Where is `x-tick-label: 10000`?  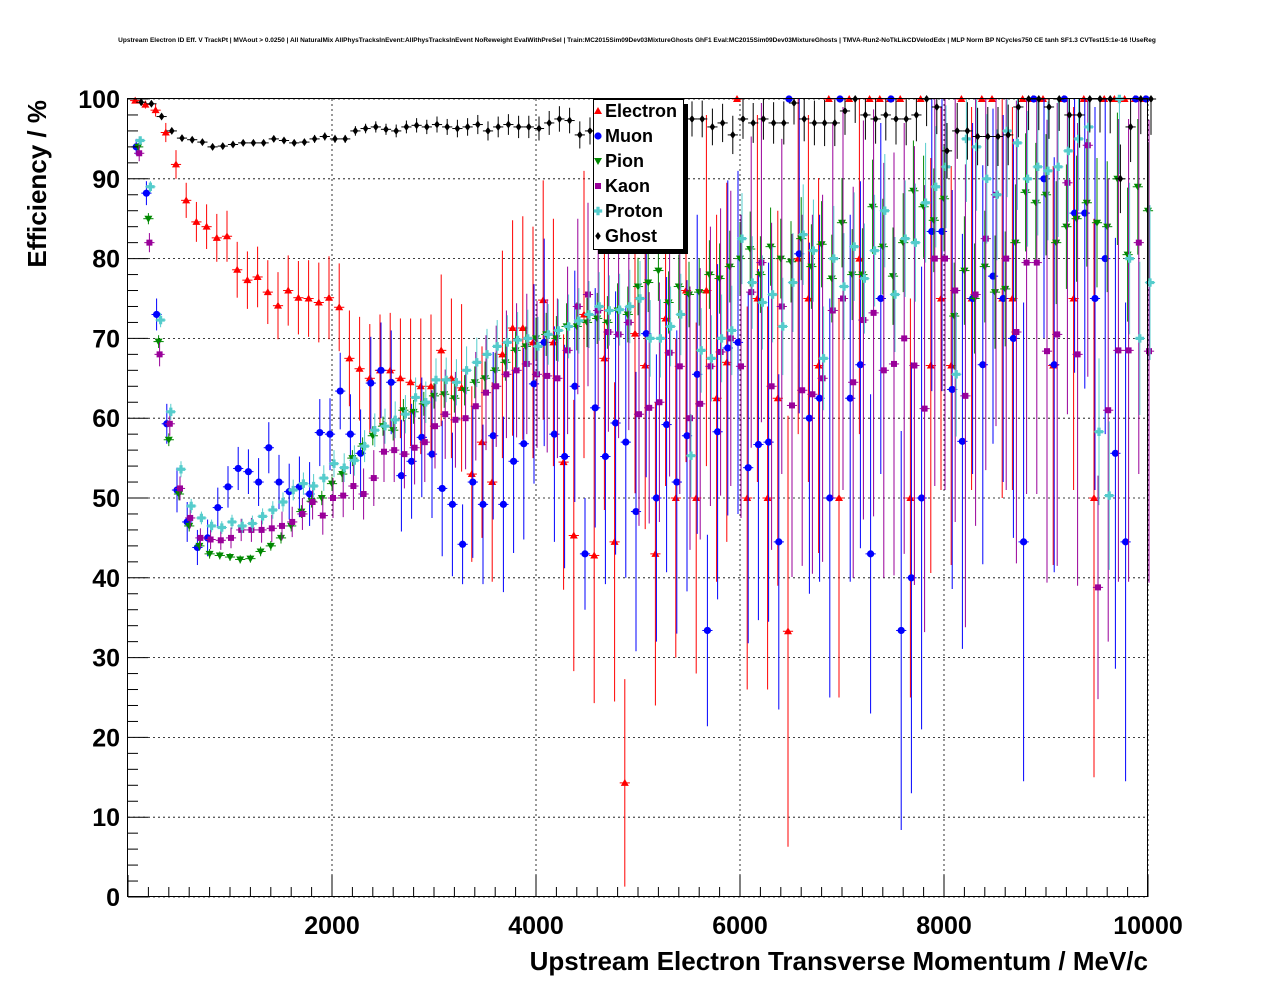 x-tick-label: 10000 is located at coordinates (1148, 926).